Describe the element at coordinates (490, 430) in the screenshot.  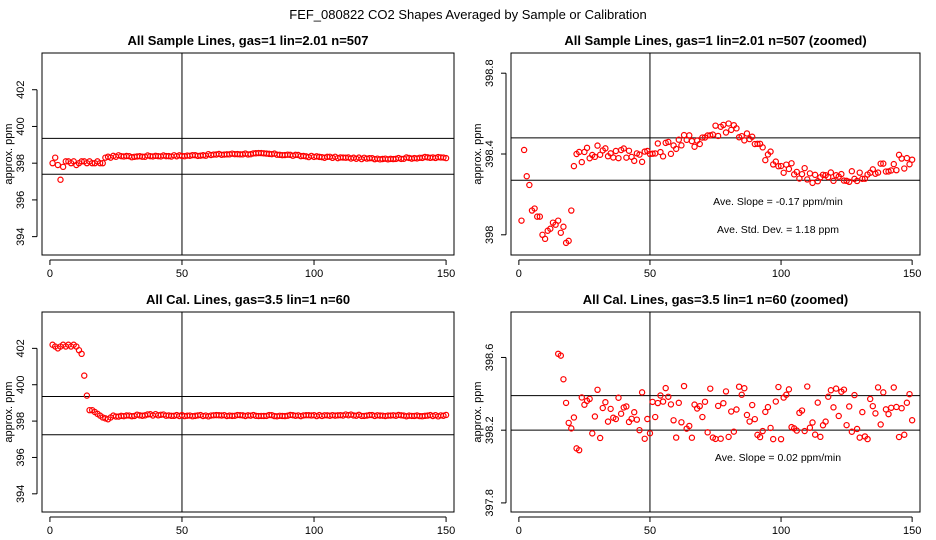
I see `y-tick-label: 398.2` at that location.